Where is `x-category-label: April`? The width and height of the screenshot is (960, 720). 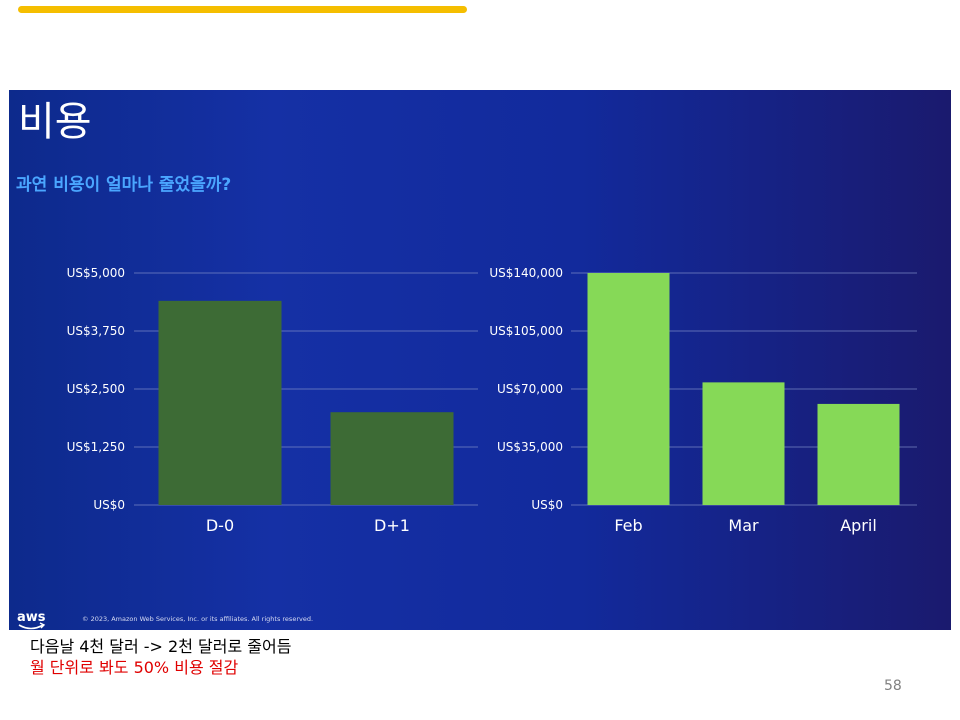 x-category-label: April is located at coordinates (858, 525).